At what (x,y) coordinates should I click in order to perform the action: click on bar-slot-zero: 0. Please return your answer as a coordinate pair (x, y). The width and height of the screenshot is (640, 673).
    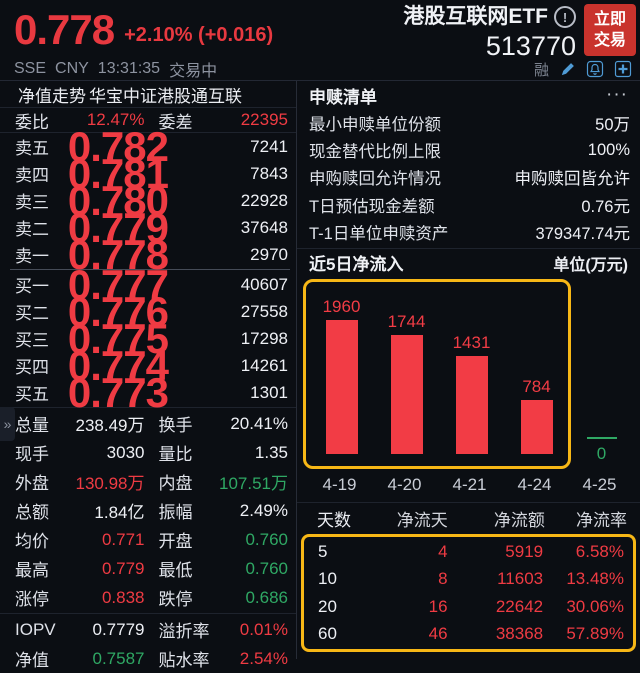
    Looking at the image, I should click on (601, 370).